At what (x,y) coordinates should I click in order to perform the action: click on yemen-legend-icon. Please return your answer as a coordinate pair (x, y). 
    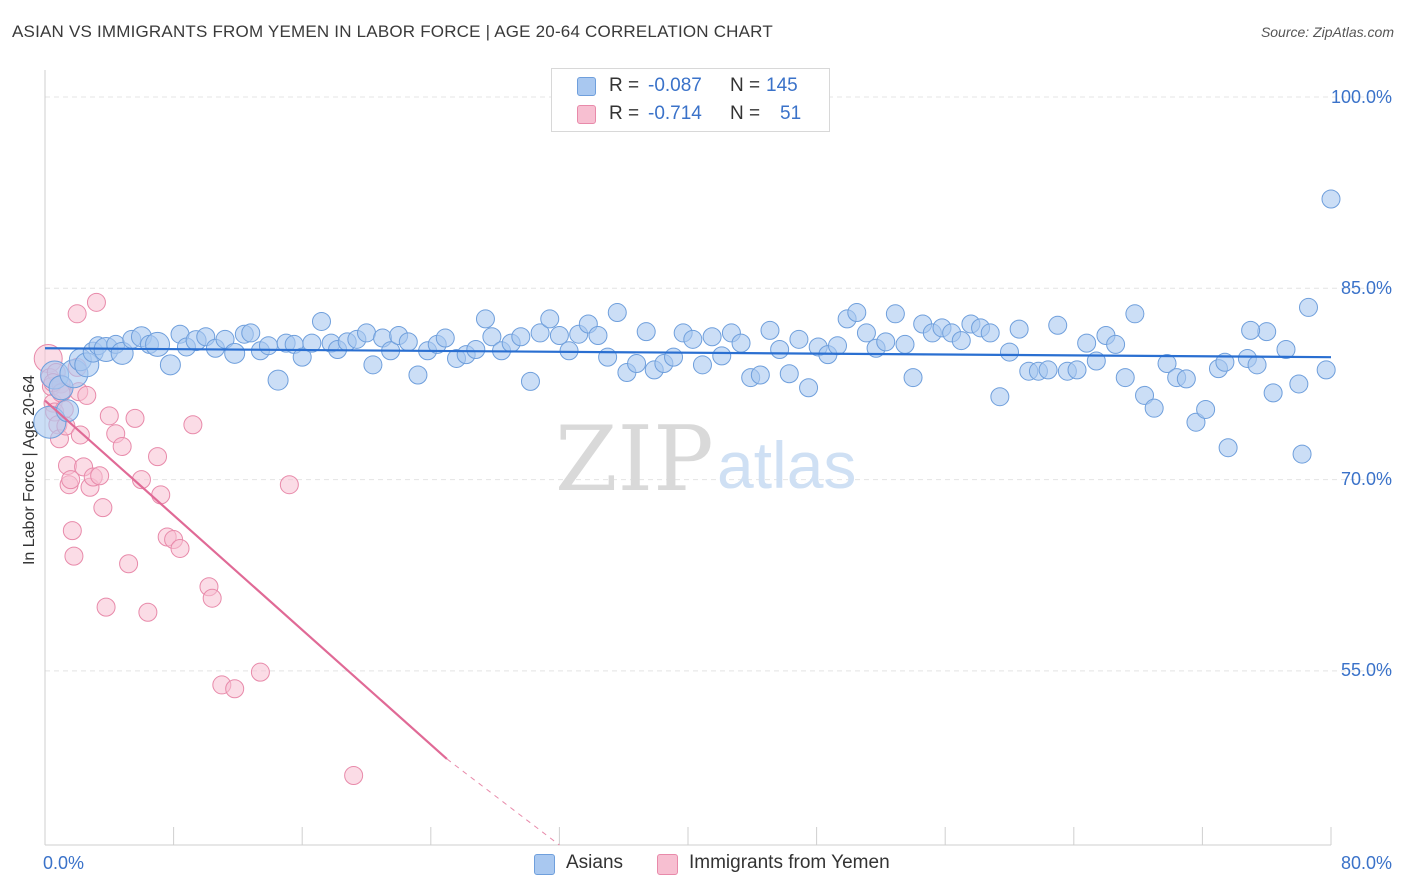
    Looking at the image, I should click on (667, 864).